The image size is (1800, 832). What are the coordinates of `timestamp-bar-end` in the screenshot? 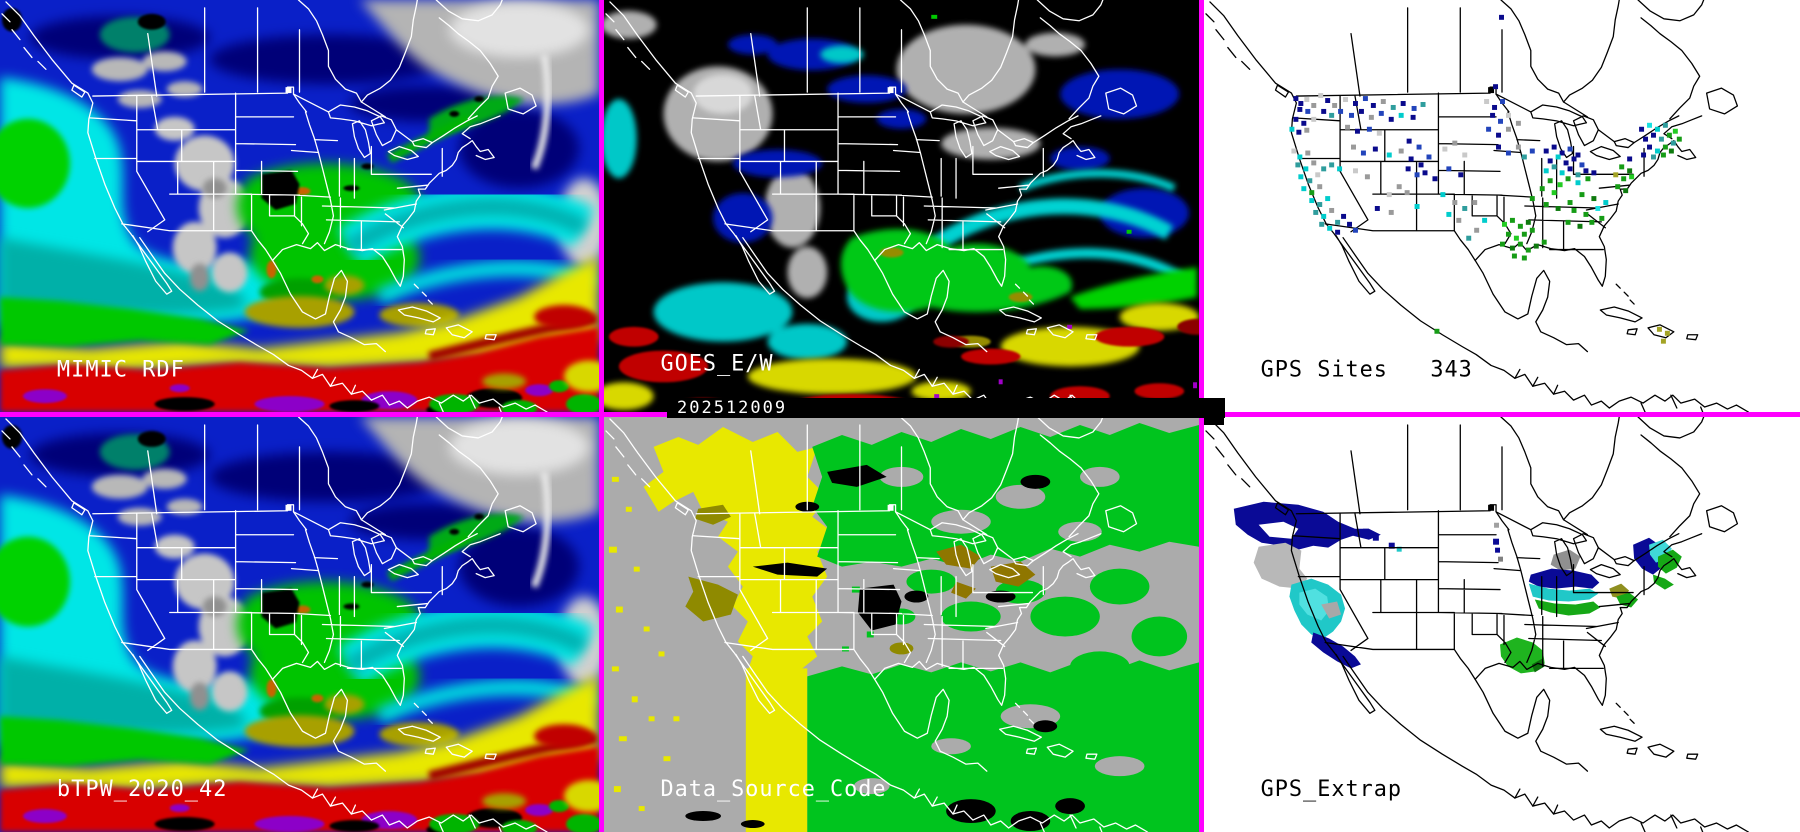 It's located at (1214, 421).